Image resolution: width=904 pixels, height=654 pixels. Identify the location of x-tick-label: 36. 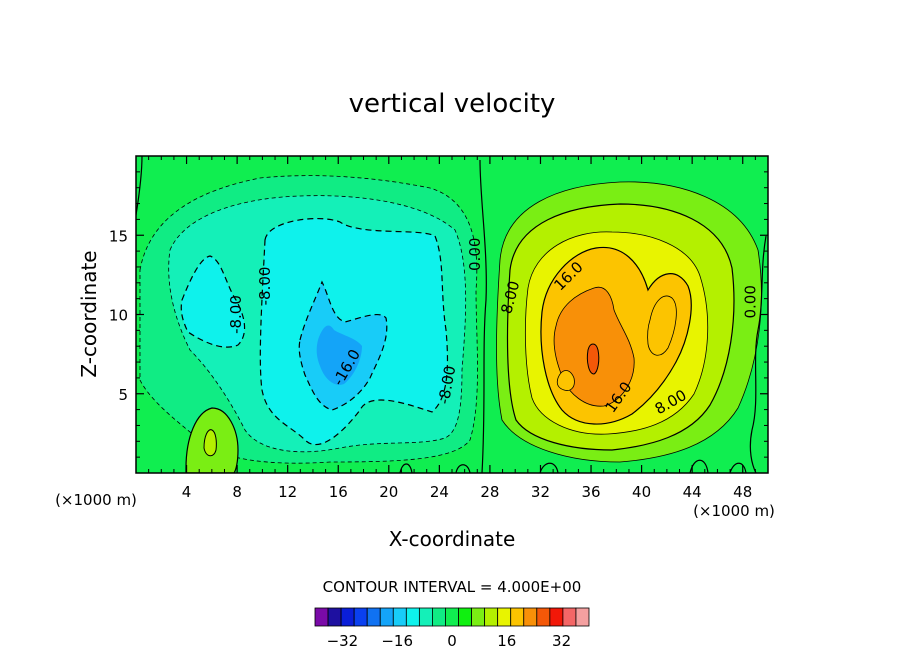
(590, 492).